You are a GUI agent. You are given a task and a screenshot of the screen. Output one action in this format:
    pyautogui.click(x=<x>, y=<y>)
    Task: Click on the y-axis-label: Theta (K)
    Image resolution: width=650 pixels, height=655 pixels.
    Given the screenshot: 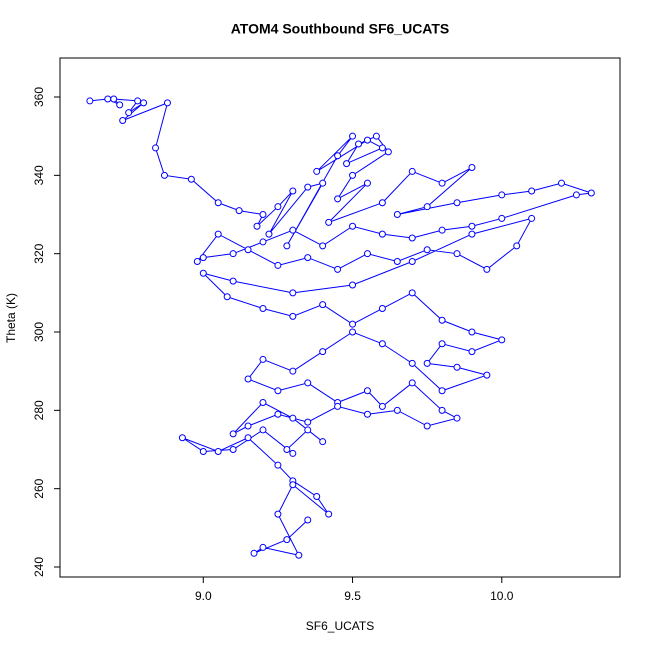 What is the action you would take?
    pyautogui.click(x=11, y=318)
    